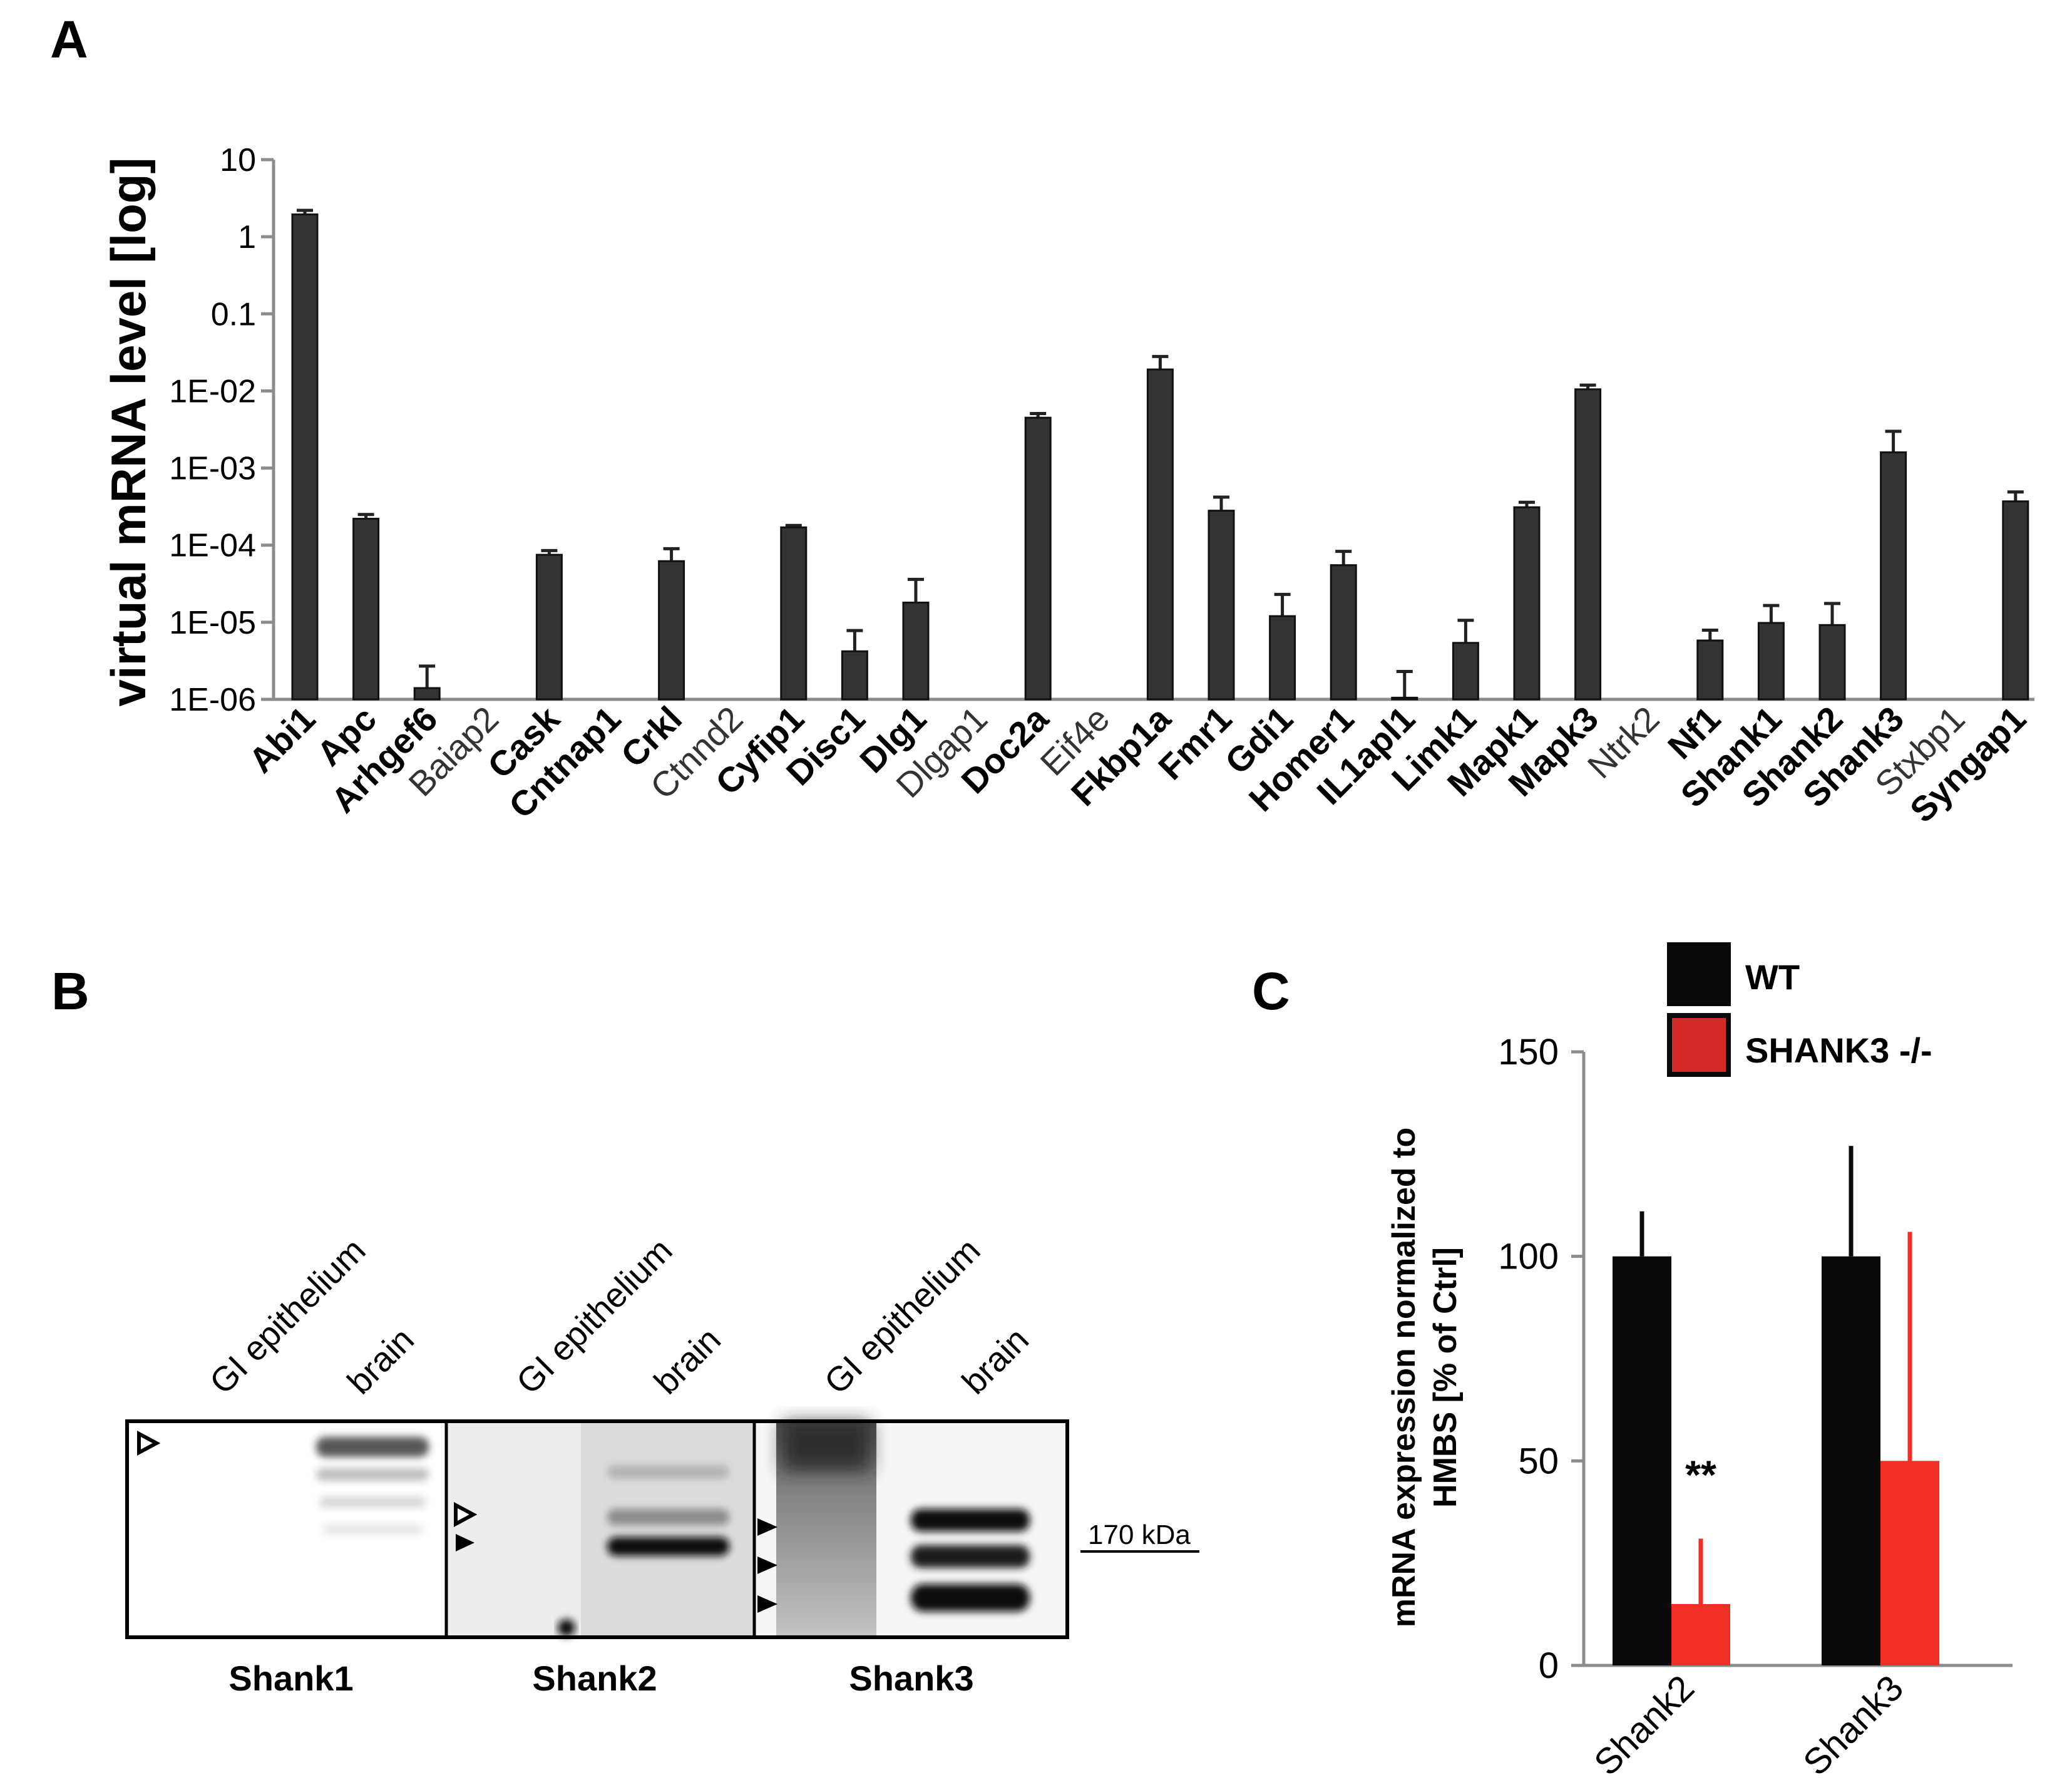 This screenshot has width=2072, height=1785. I want to click on panel-letter-c: C, so click(1271, 991).